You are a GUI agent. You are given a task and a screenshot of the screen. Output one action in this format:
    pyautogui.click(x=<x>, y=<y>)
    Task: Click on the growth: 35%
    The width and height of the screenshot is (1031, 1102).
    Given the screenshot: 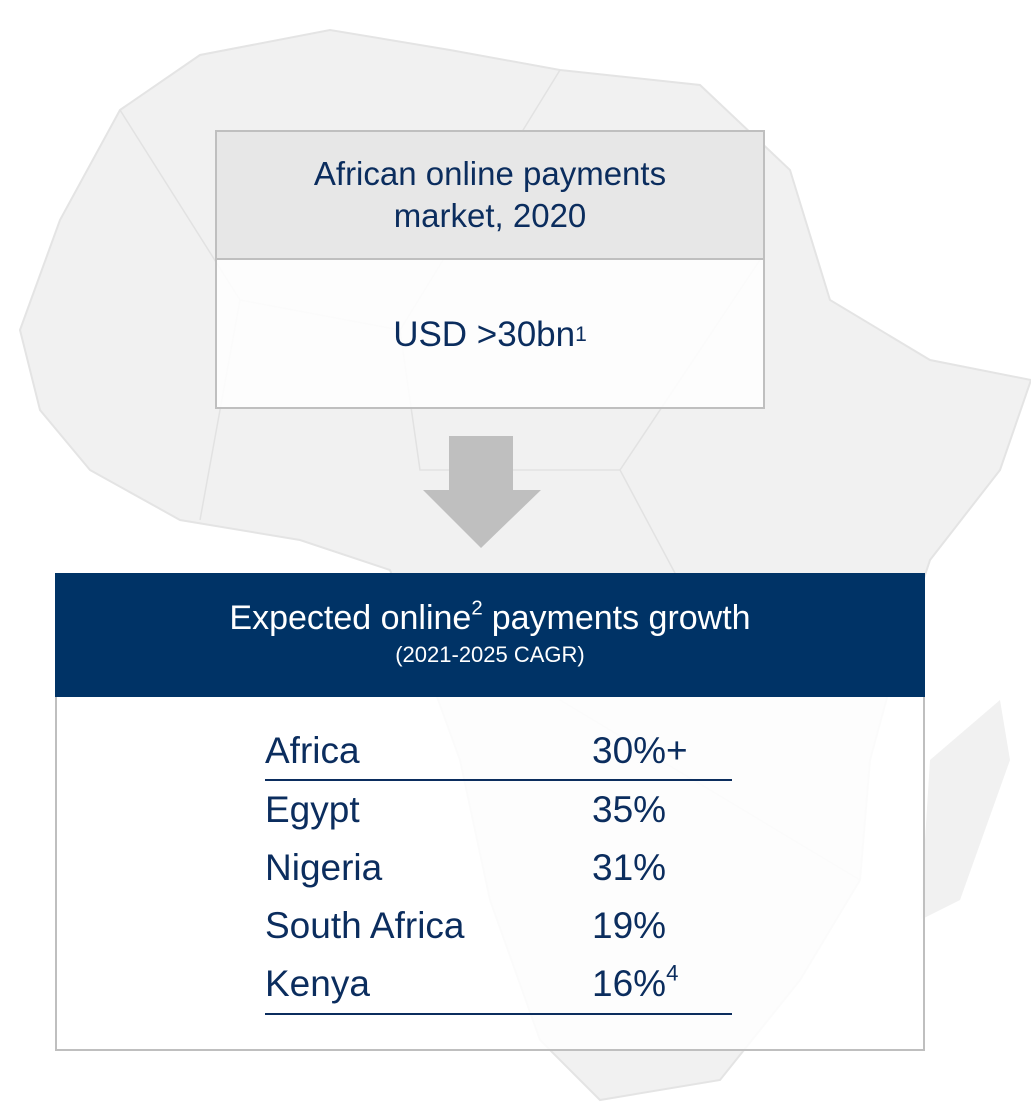 What is the action you would take?
    pyautogui.click(x=629, y=809)
    